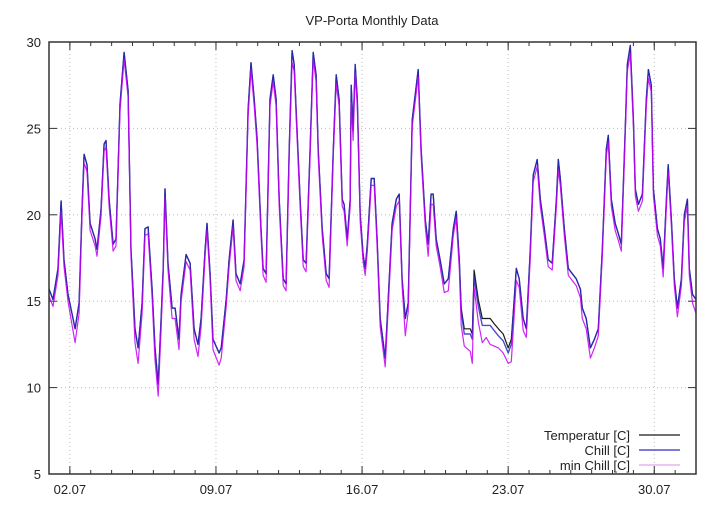  I want to click on x-tick-label: 16.07, so click(362, 489).